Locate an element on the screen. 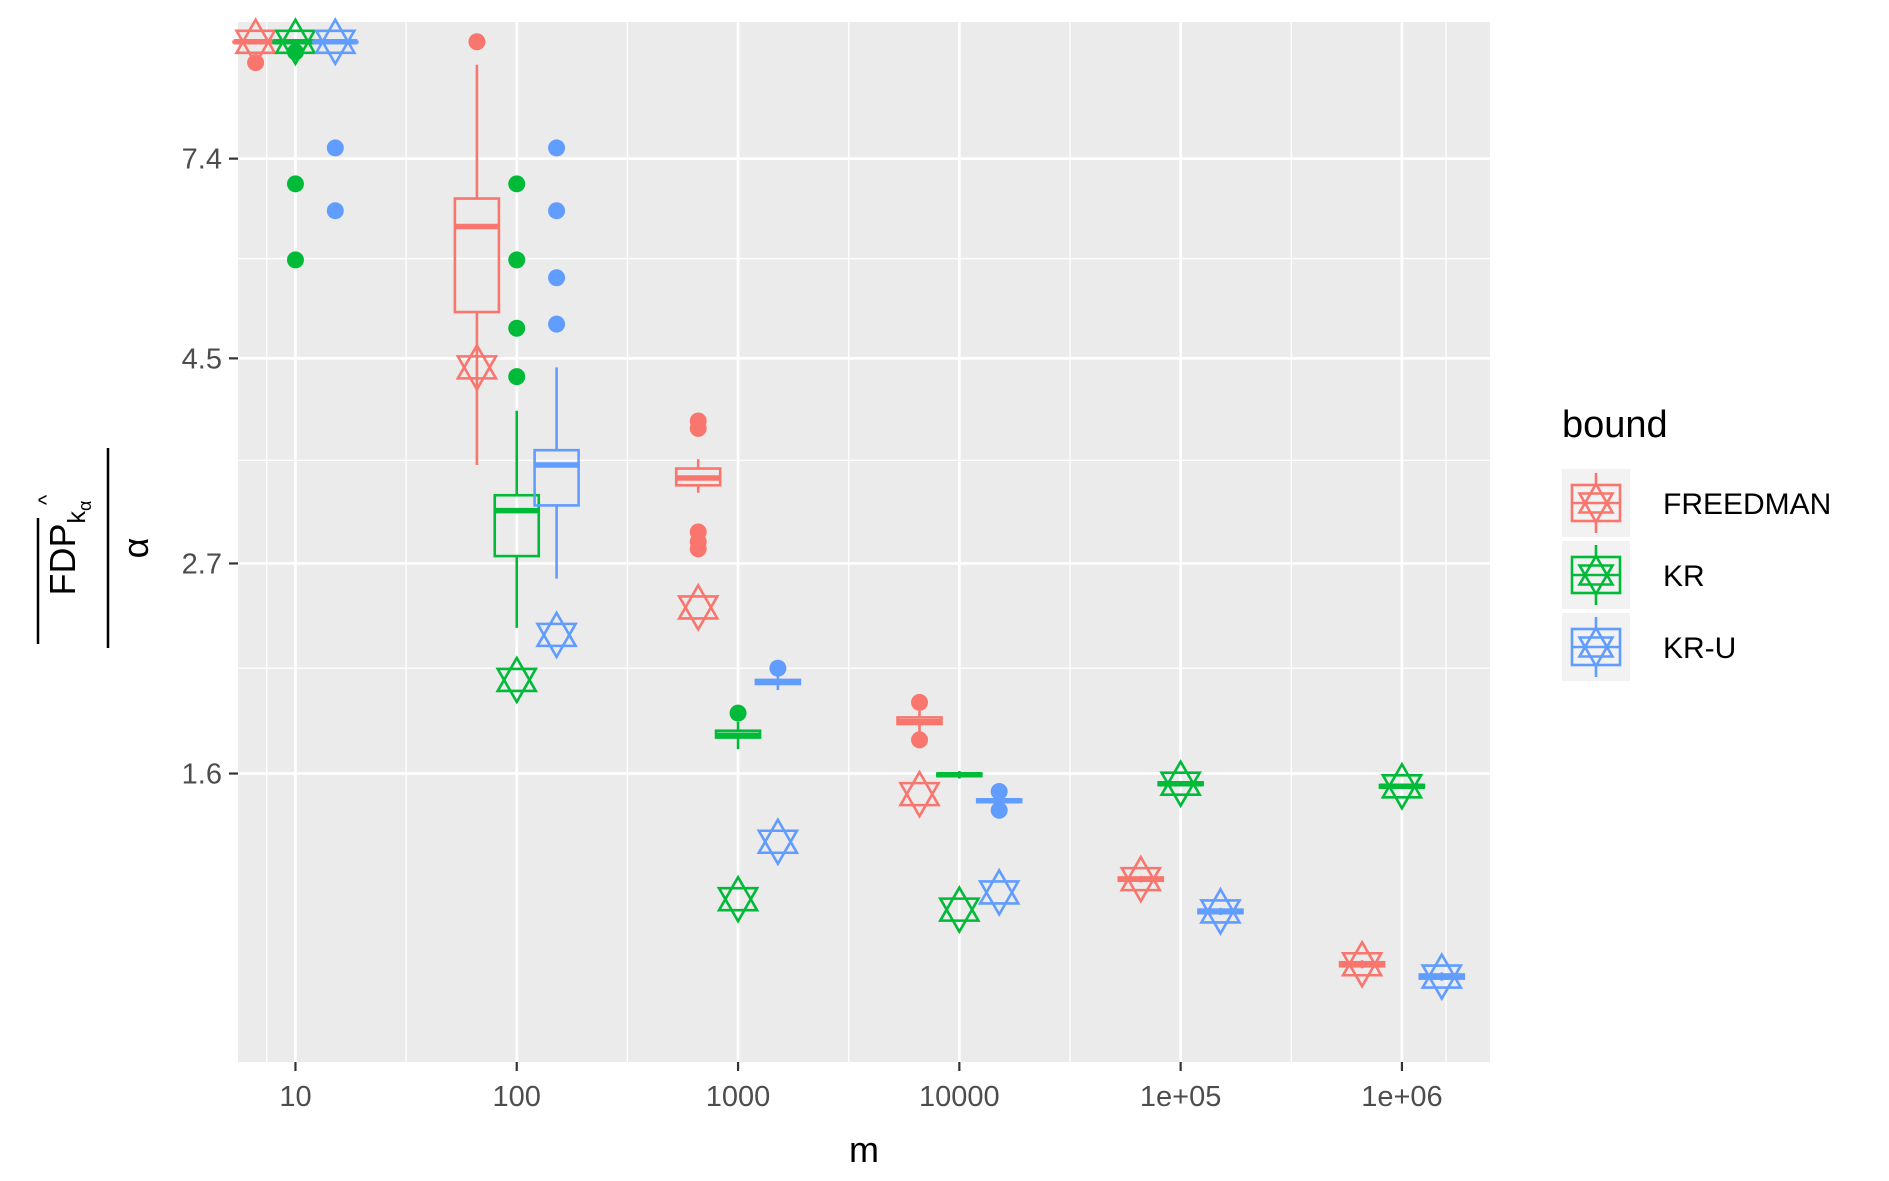 Image resolution: width=1889 pixels, height=1181 pixels. box-group-freedman-m1000000 is located at coordinates (1362, 964).